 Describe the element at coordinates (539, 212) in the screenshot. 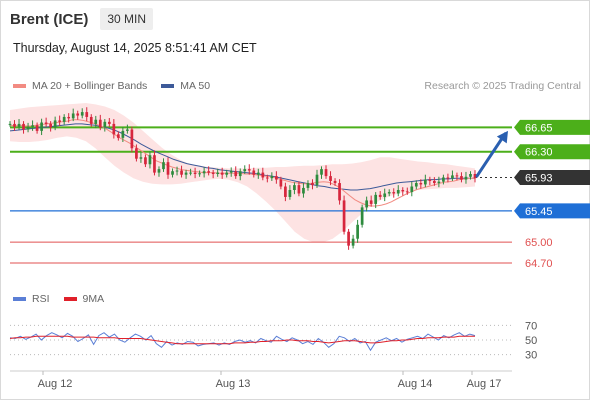

I see `level-tag-label: 65.45` at that location.